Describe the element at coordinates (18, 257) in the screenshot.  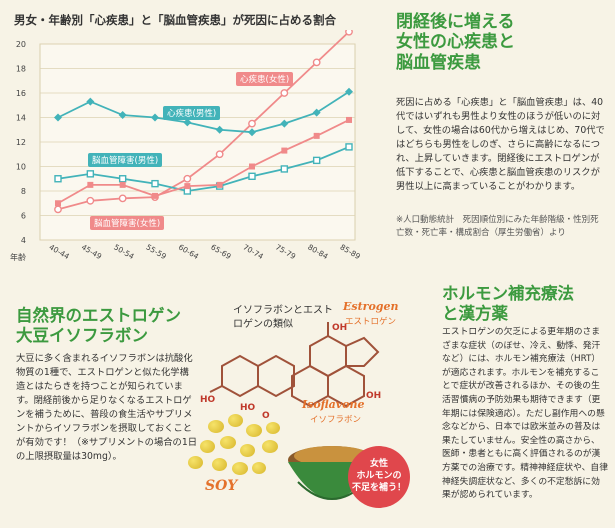
I see `x-axis-label: 年齢` at that location.